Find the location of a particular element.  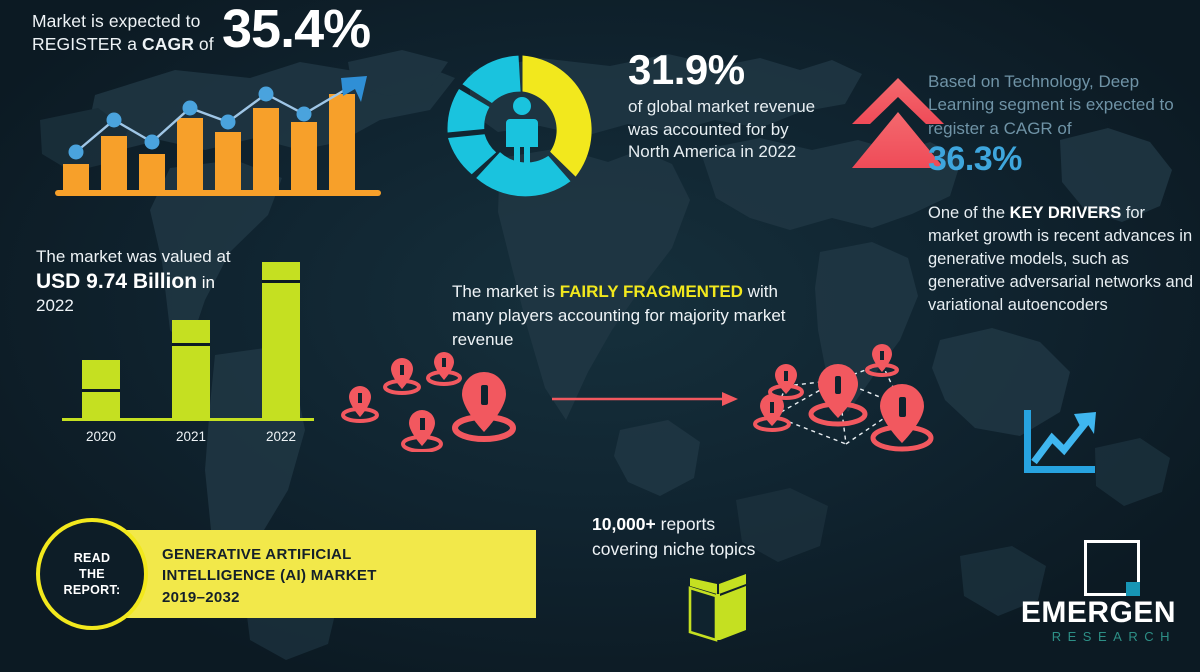

north-america-percent: 31.9% is located at coordinates (686, 69).